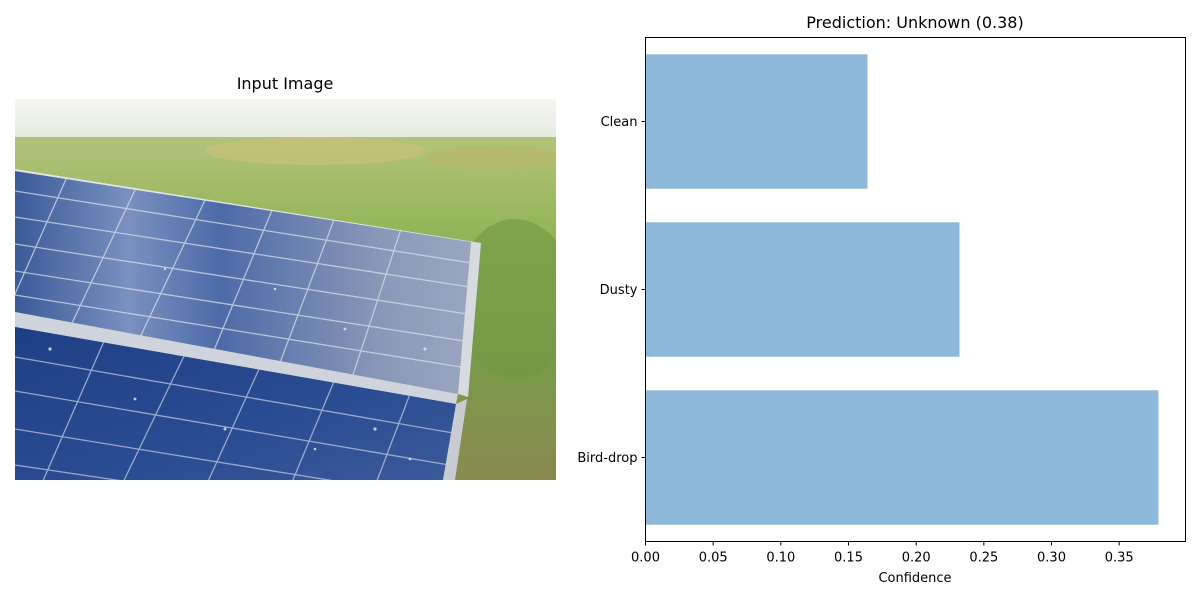 This screenshot has width=1200, height=600. Describe the element at coordinates (285, 83) in the screenshot. I see `input-image-title: Input Image` at that location.